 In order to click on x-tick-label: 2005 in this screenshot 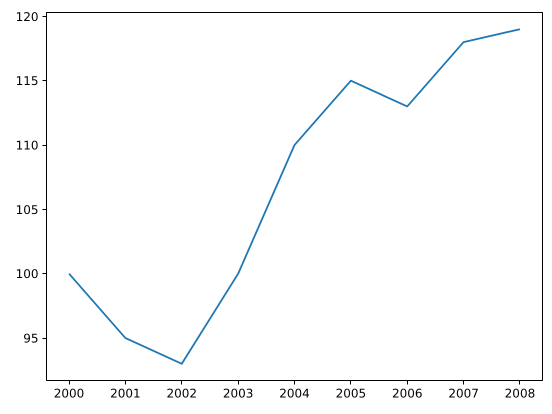, I will do `click(351, 393)`.